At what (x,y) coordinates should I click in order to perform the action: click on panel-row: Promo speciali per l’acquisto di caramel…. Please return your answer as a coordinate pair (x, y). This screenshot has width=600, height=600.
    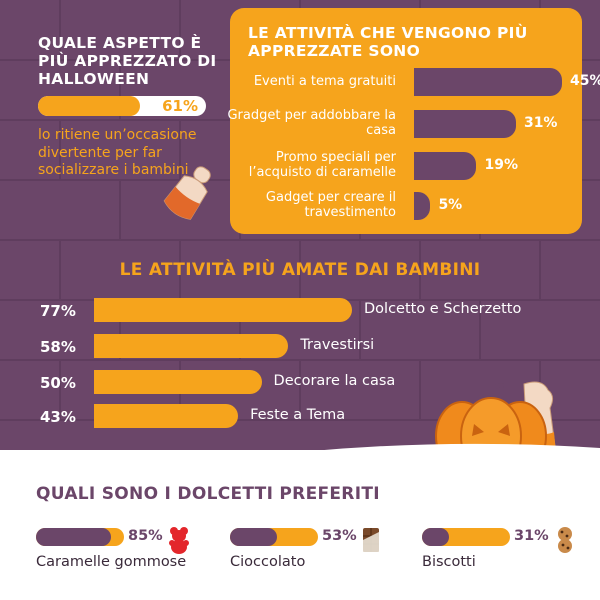
    Looking at the image, I should click on (406, 168).